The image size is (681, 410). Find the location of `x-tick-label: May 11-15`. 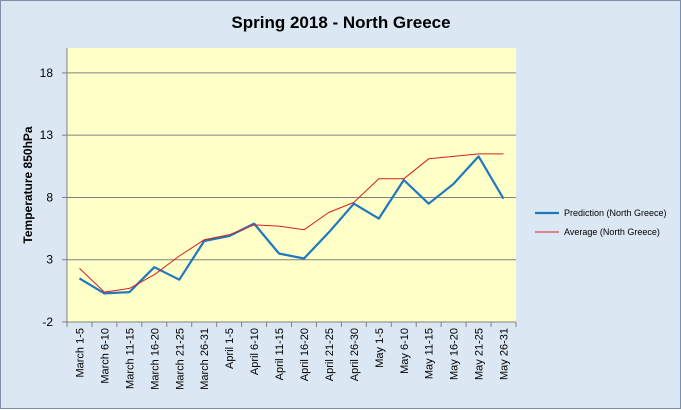

x-tick-label: May 11-15 is located at coordinates (430, 353).